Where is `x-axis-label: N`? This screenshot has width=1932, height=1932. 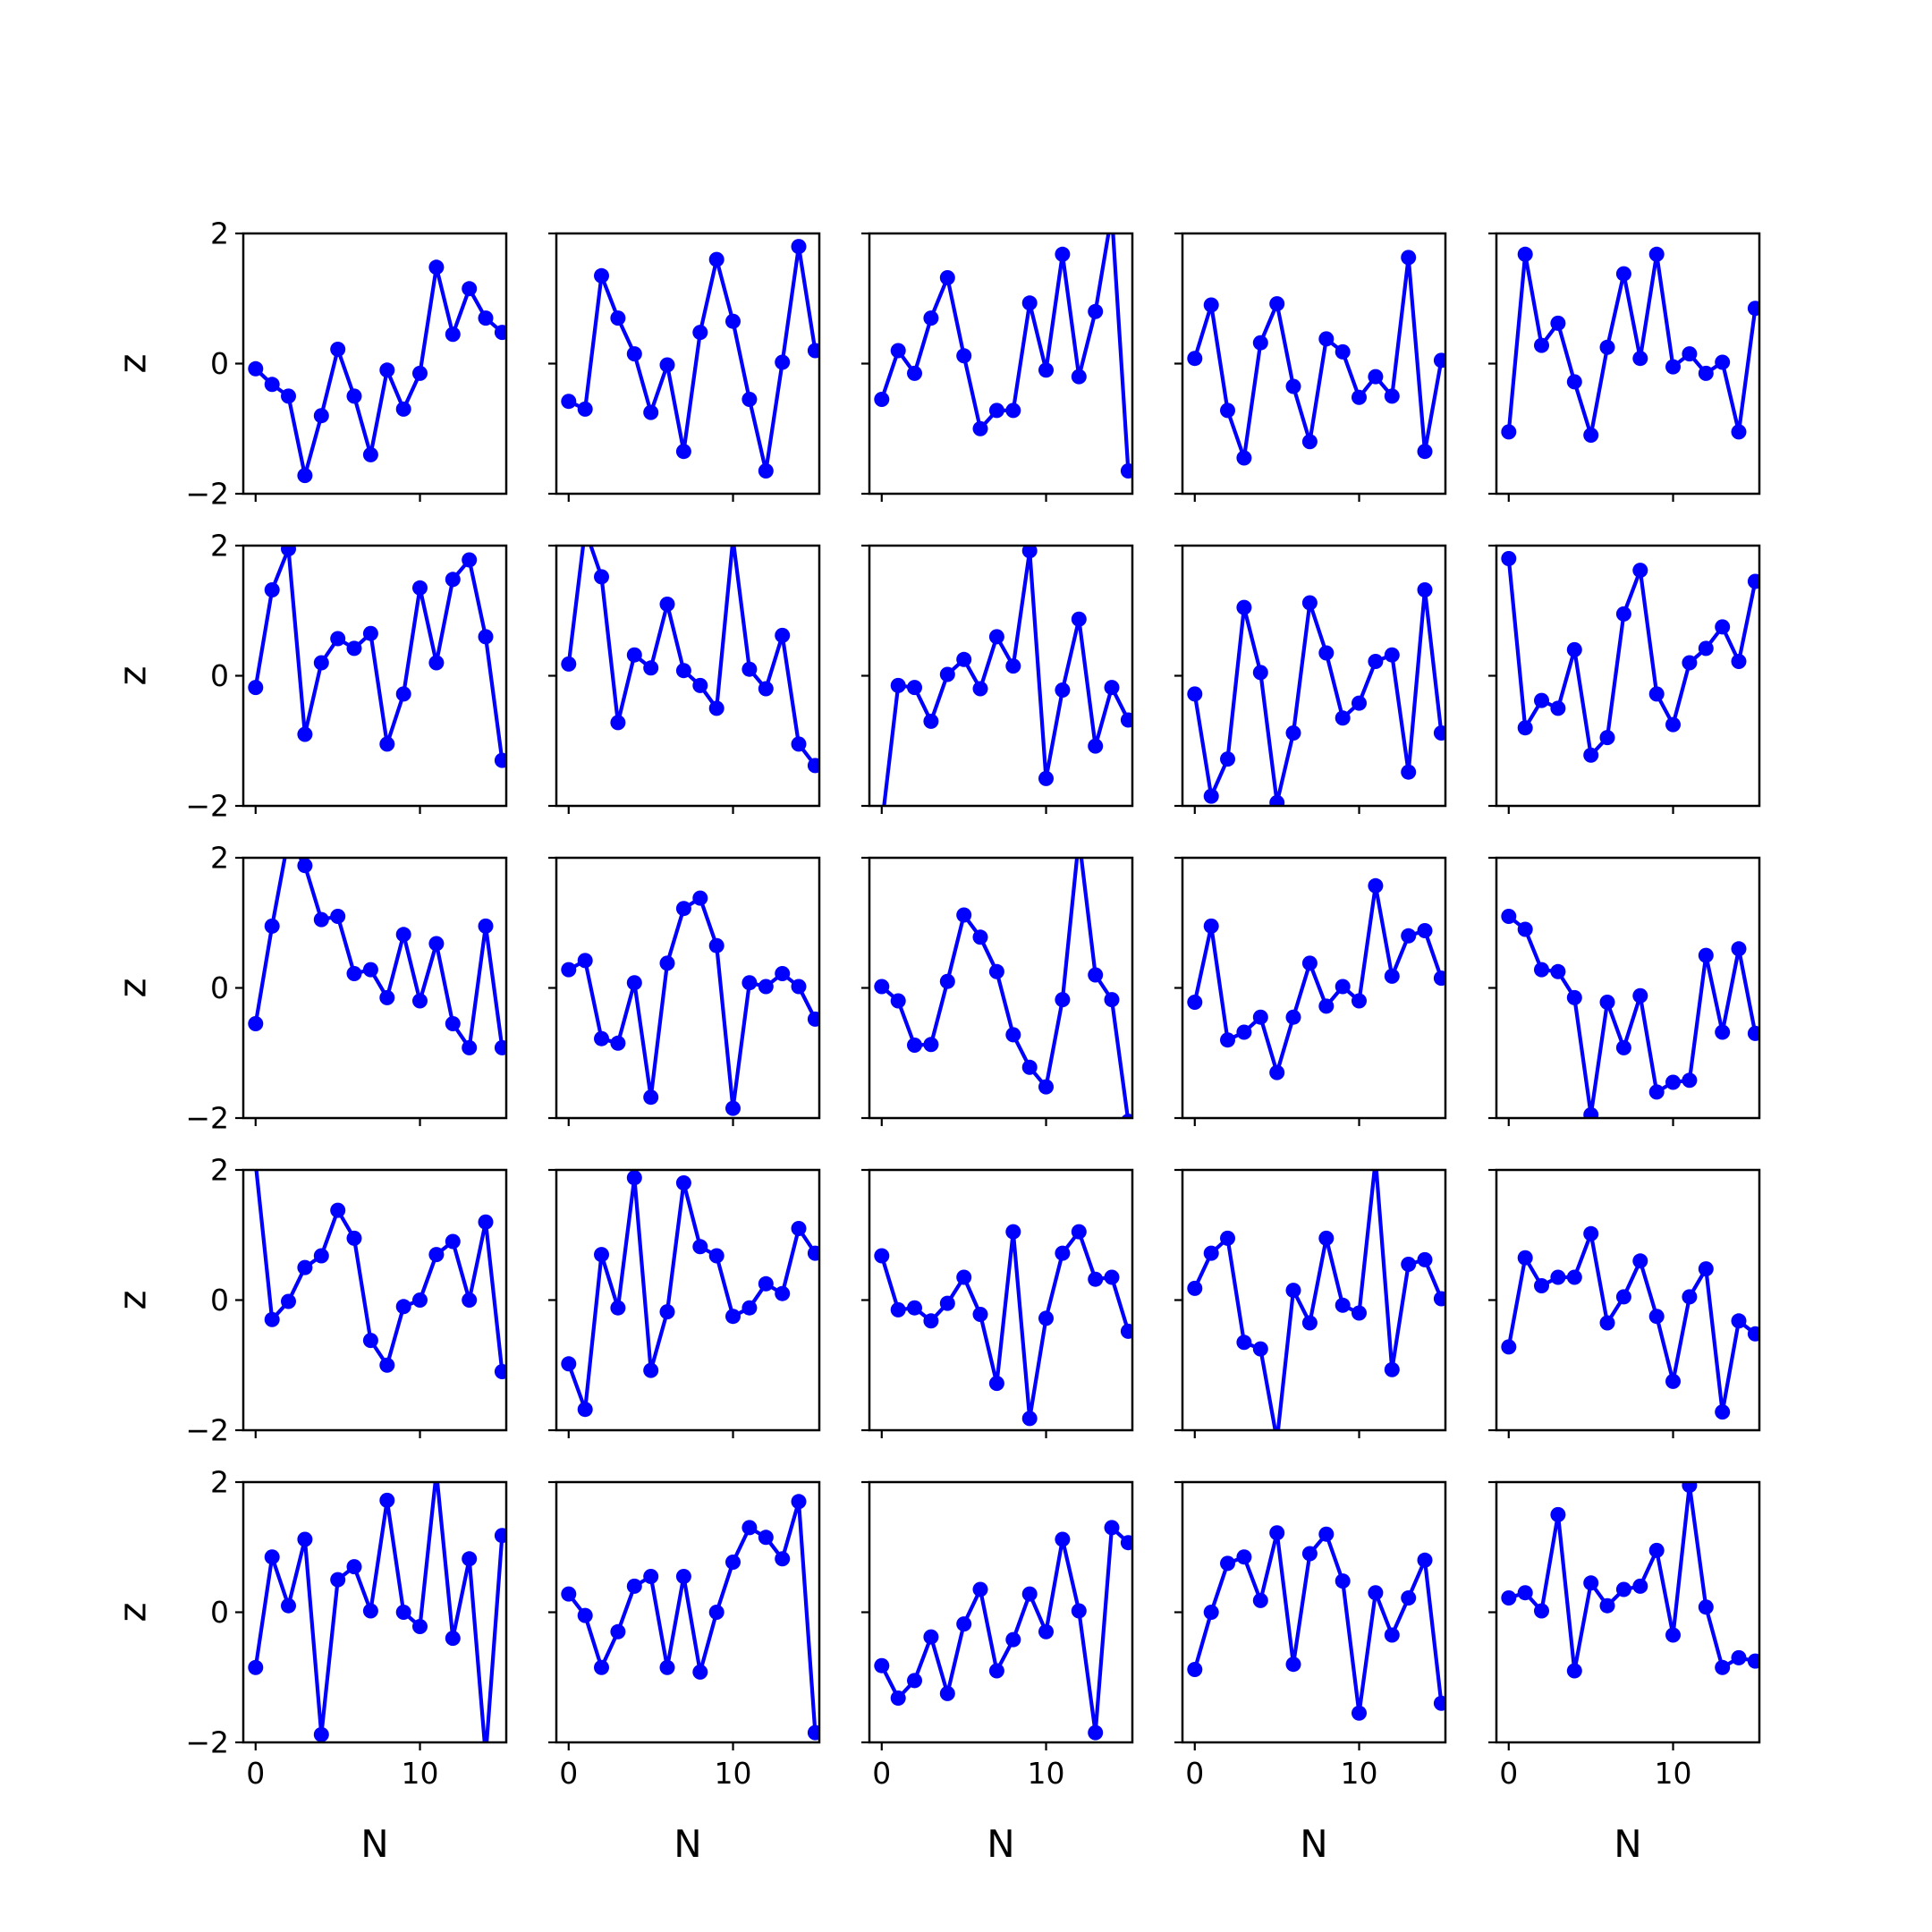
x-axis-label: N is located at coordinates (1000, 1844).